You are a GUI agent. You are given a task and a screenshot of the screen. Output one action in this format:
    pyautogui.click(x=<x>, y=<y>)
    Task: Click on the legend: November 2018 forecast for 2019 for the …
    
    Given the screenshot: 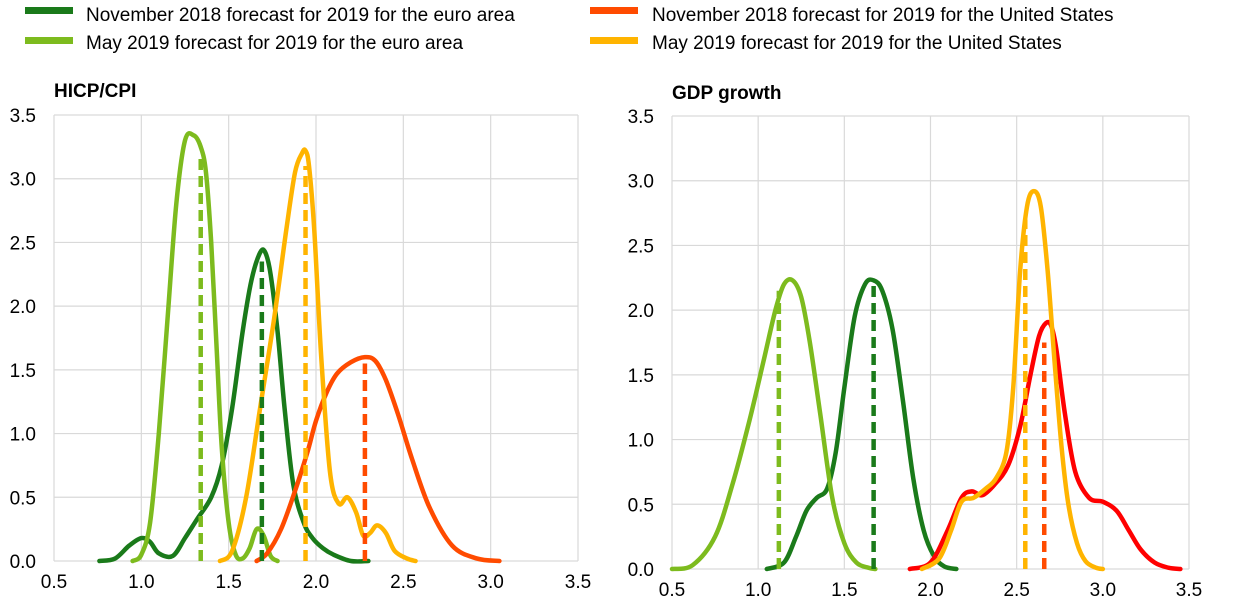 What is the action you would take?
    pyautogui.click(x=569, y=29)
    